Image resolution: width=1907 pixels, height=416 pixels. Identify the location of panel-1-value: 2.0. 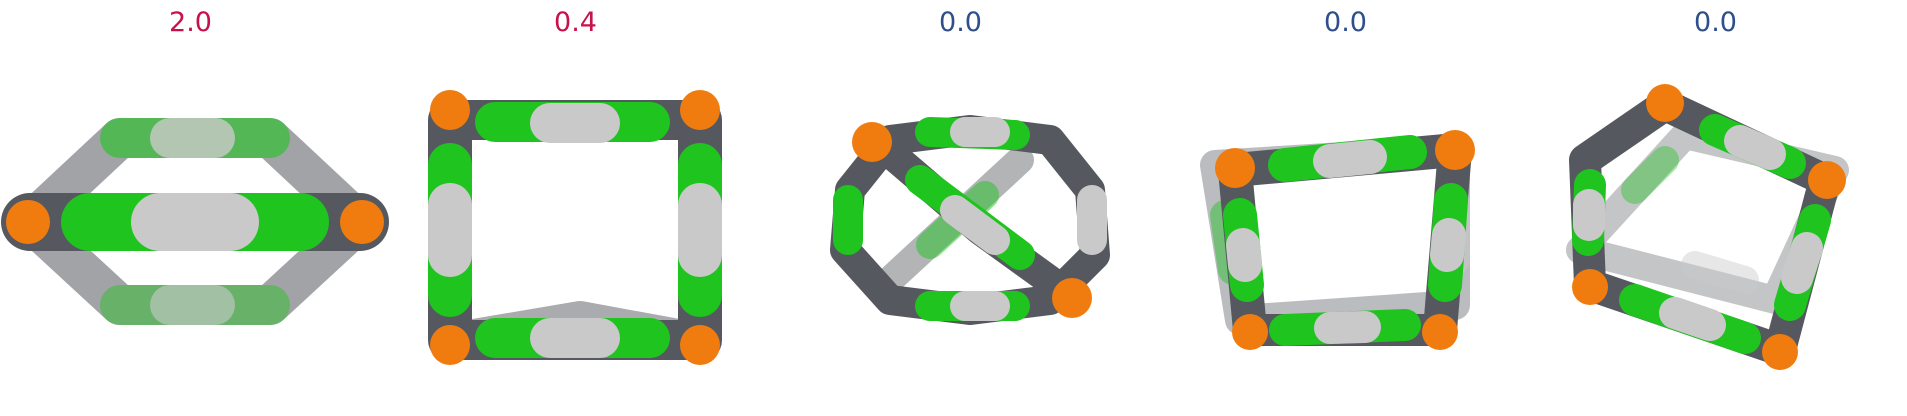
(190, 22).